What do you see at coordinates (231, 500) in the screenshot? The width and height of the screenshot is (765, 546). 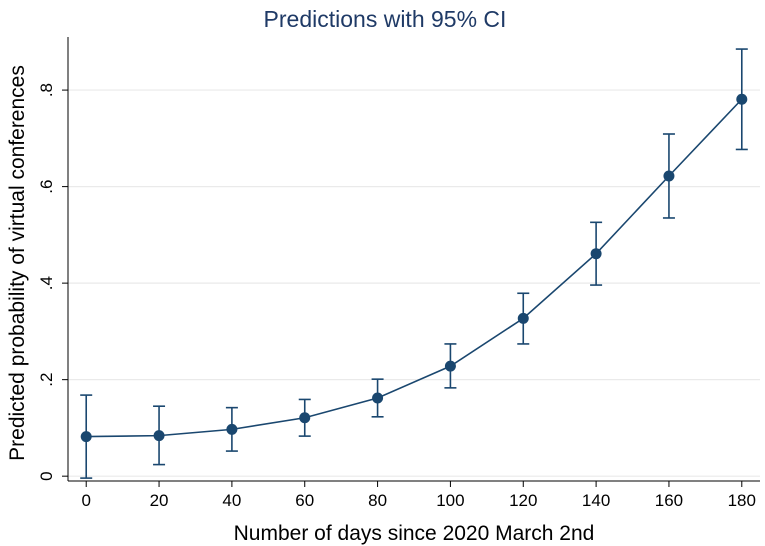 I see `x-tick-label-2: 40` at bounding box center [231, 500].